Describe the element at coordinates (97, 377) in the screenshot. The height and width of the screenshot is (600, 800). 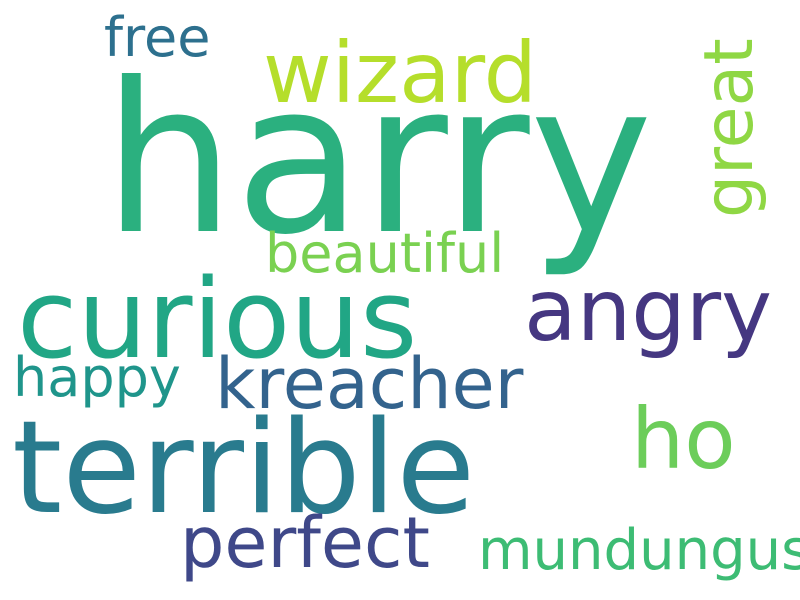
I see `word-happy: happy` at that location.